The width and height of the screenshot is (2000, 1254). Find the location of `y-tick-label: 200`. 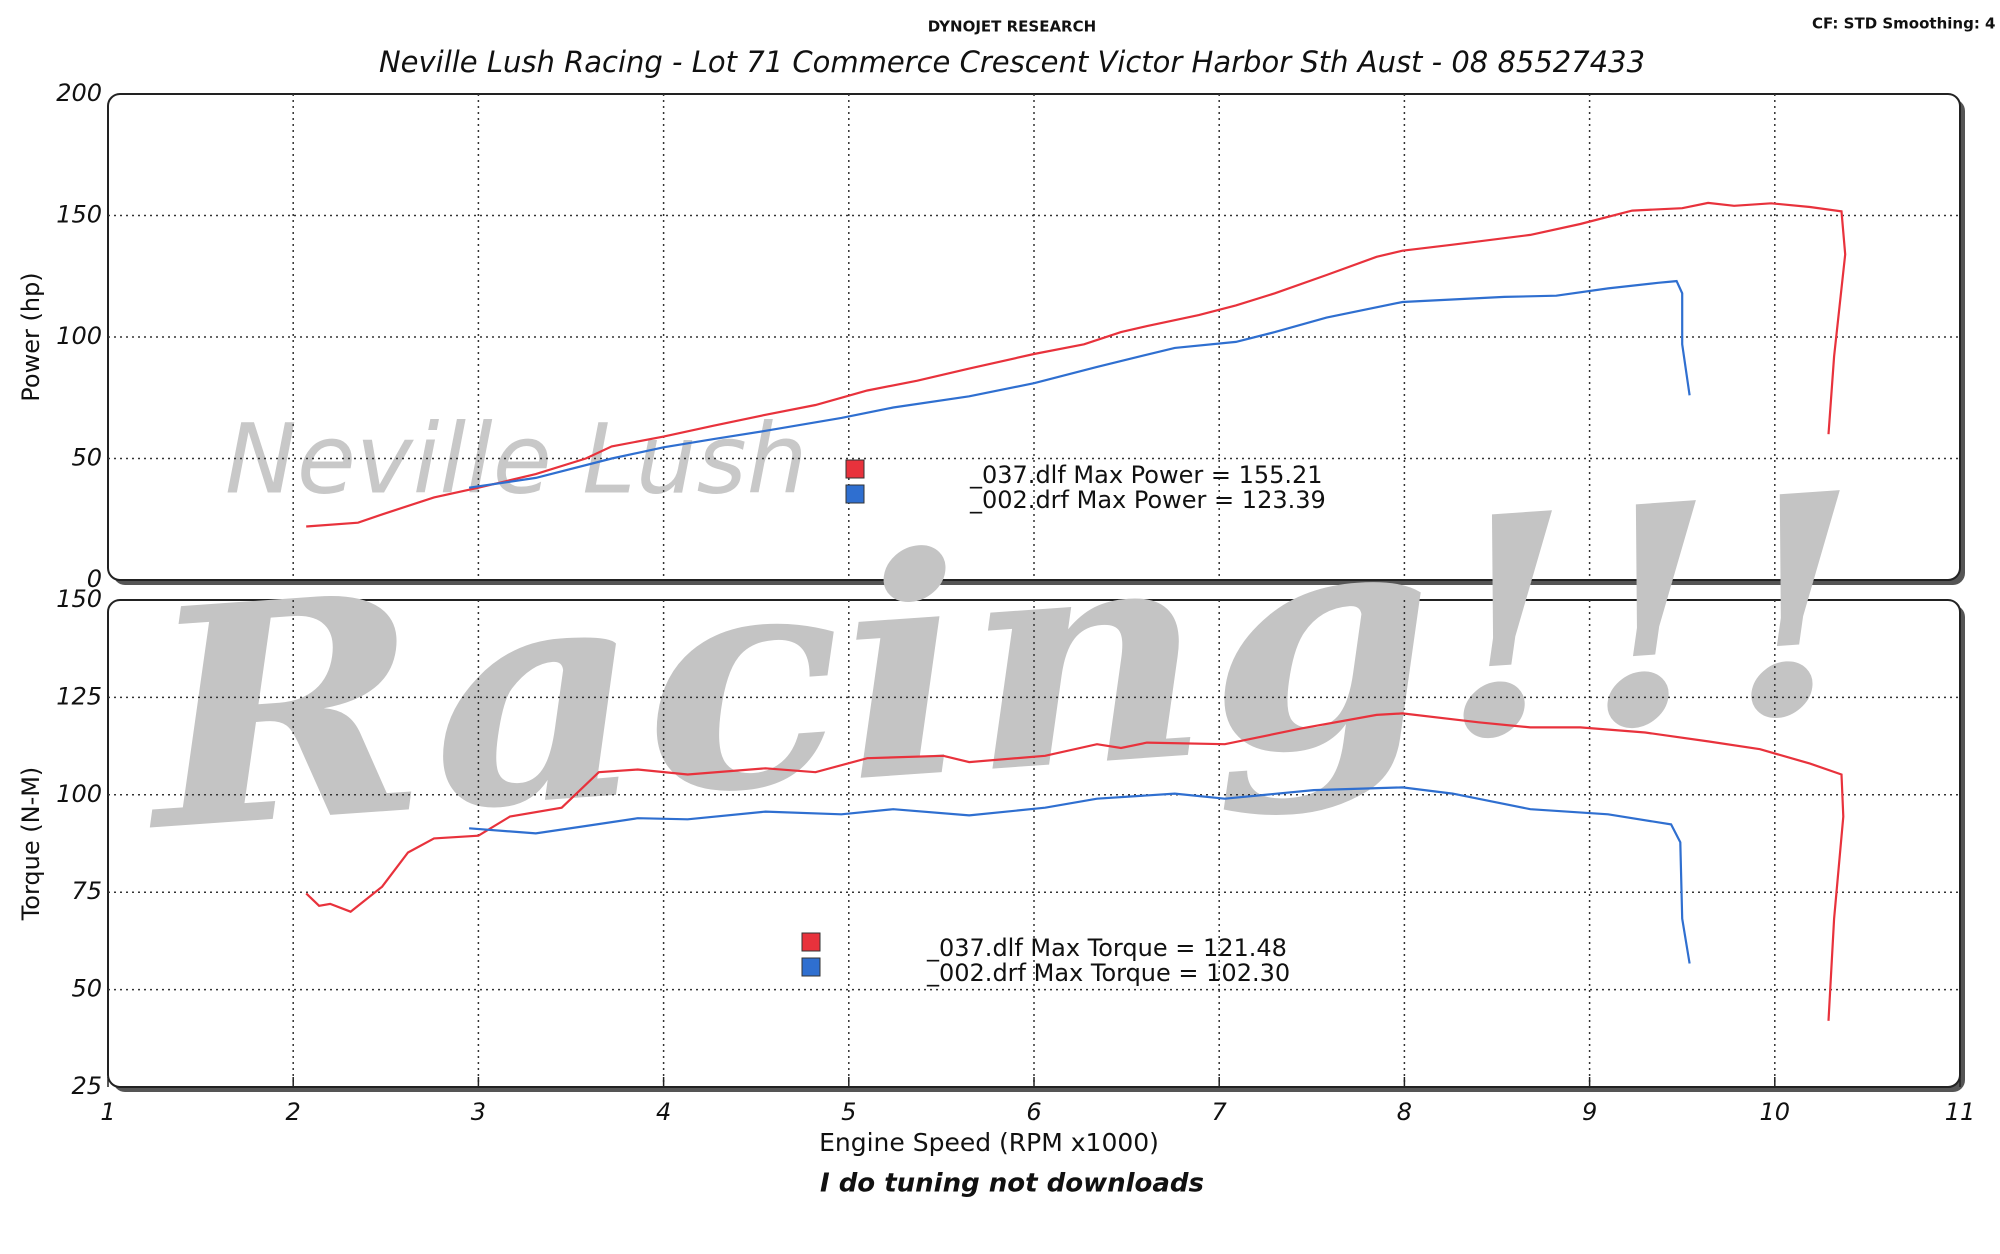

y-tick-label: 200 is located at coordinates (79, 93).